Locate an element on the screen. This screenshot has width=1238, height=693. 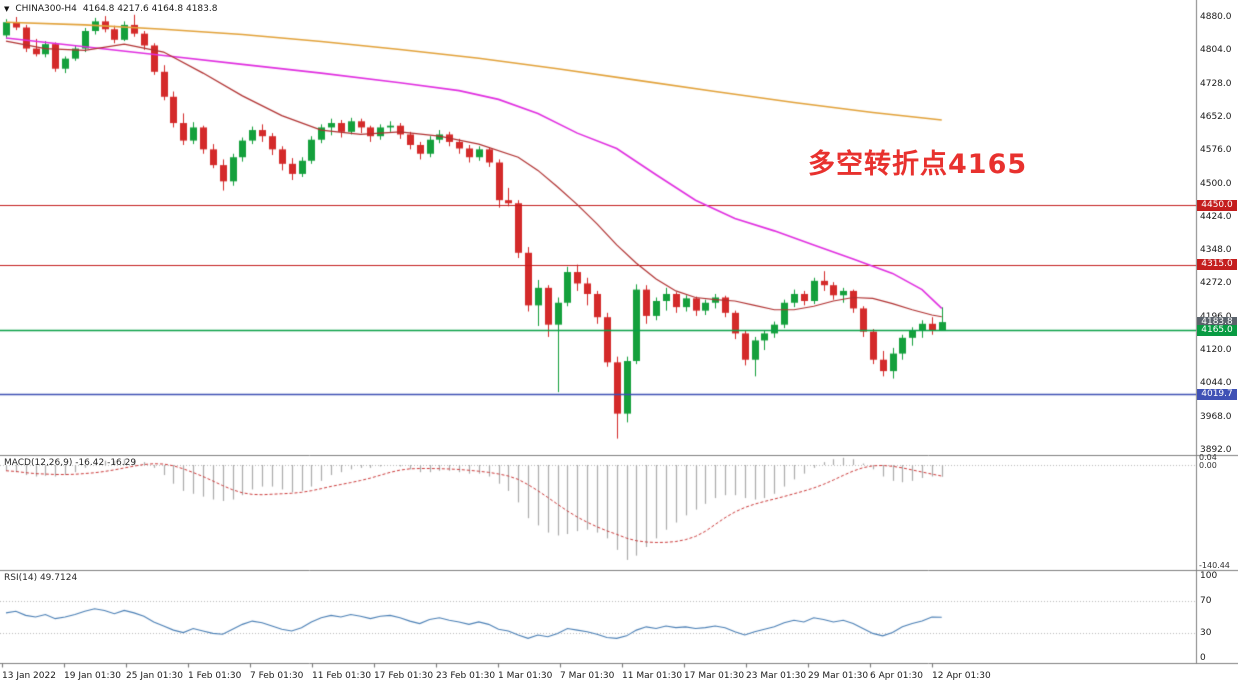
price-tag: 4019.7 is located at coordinates (1217, 394).